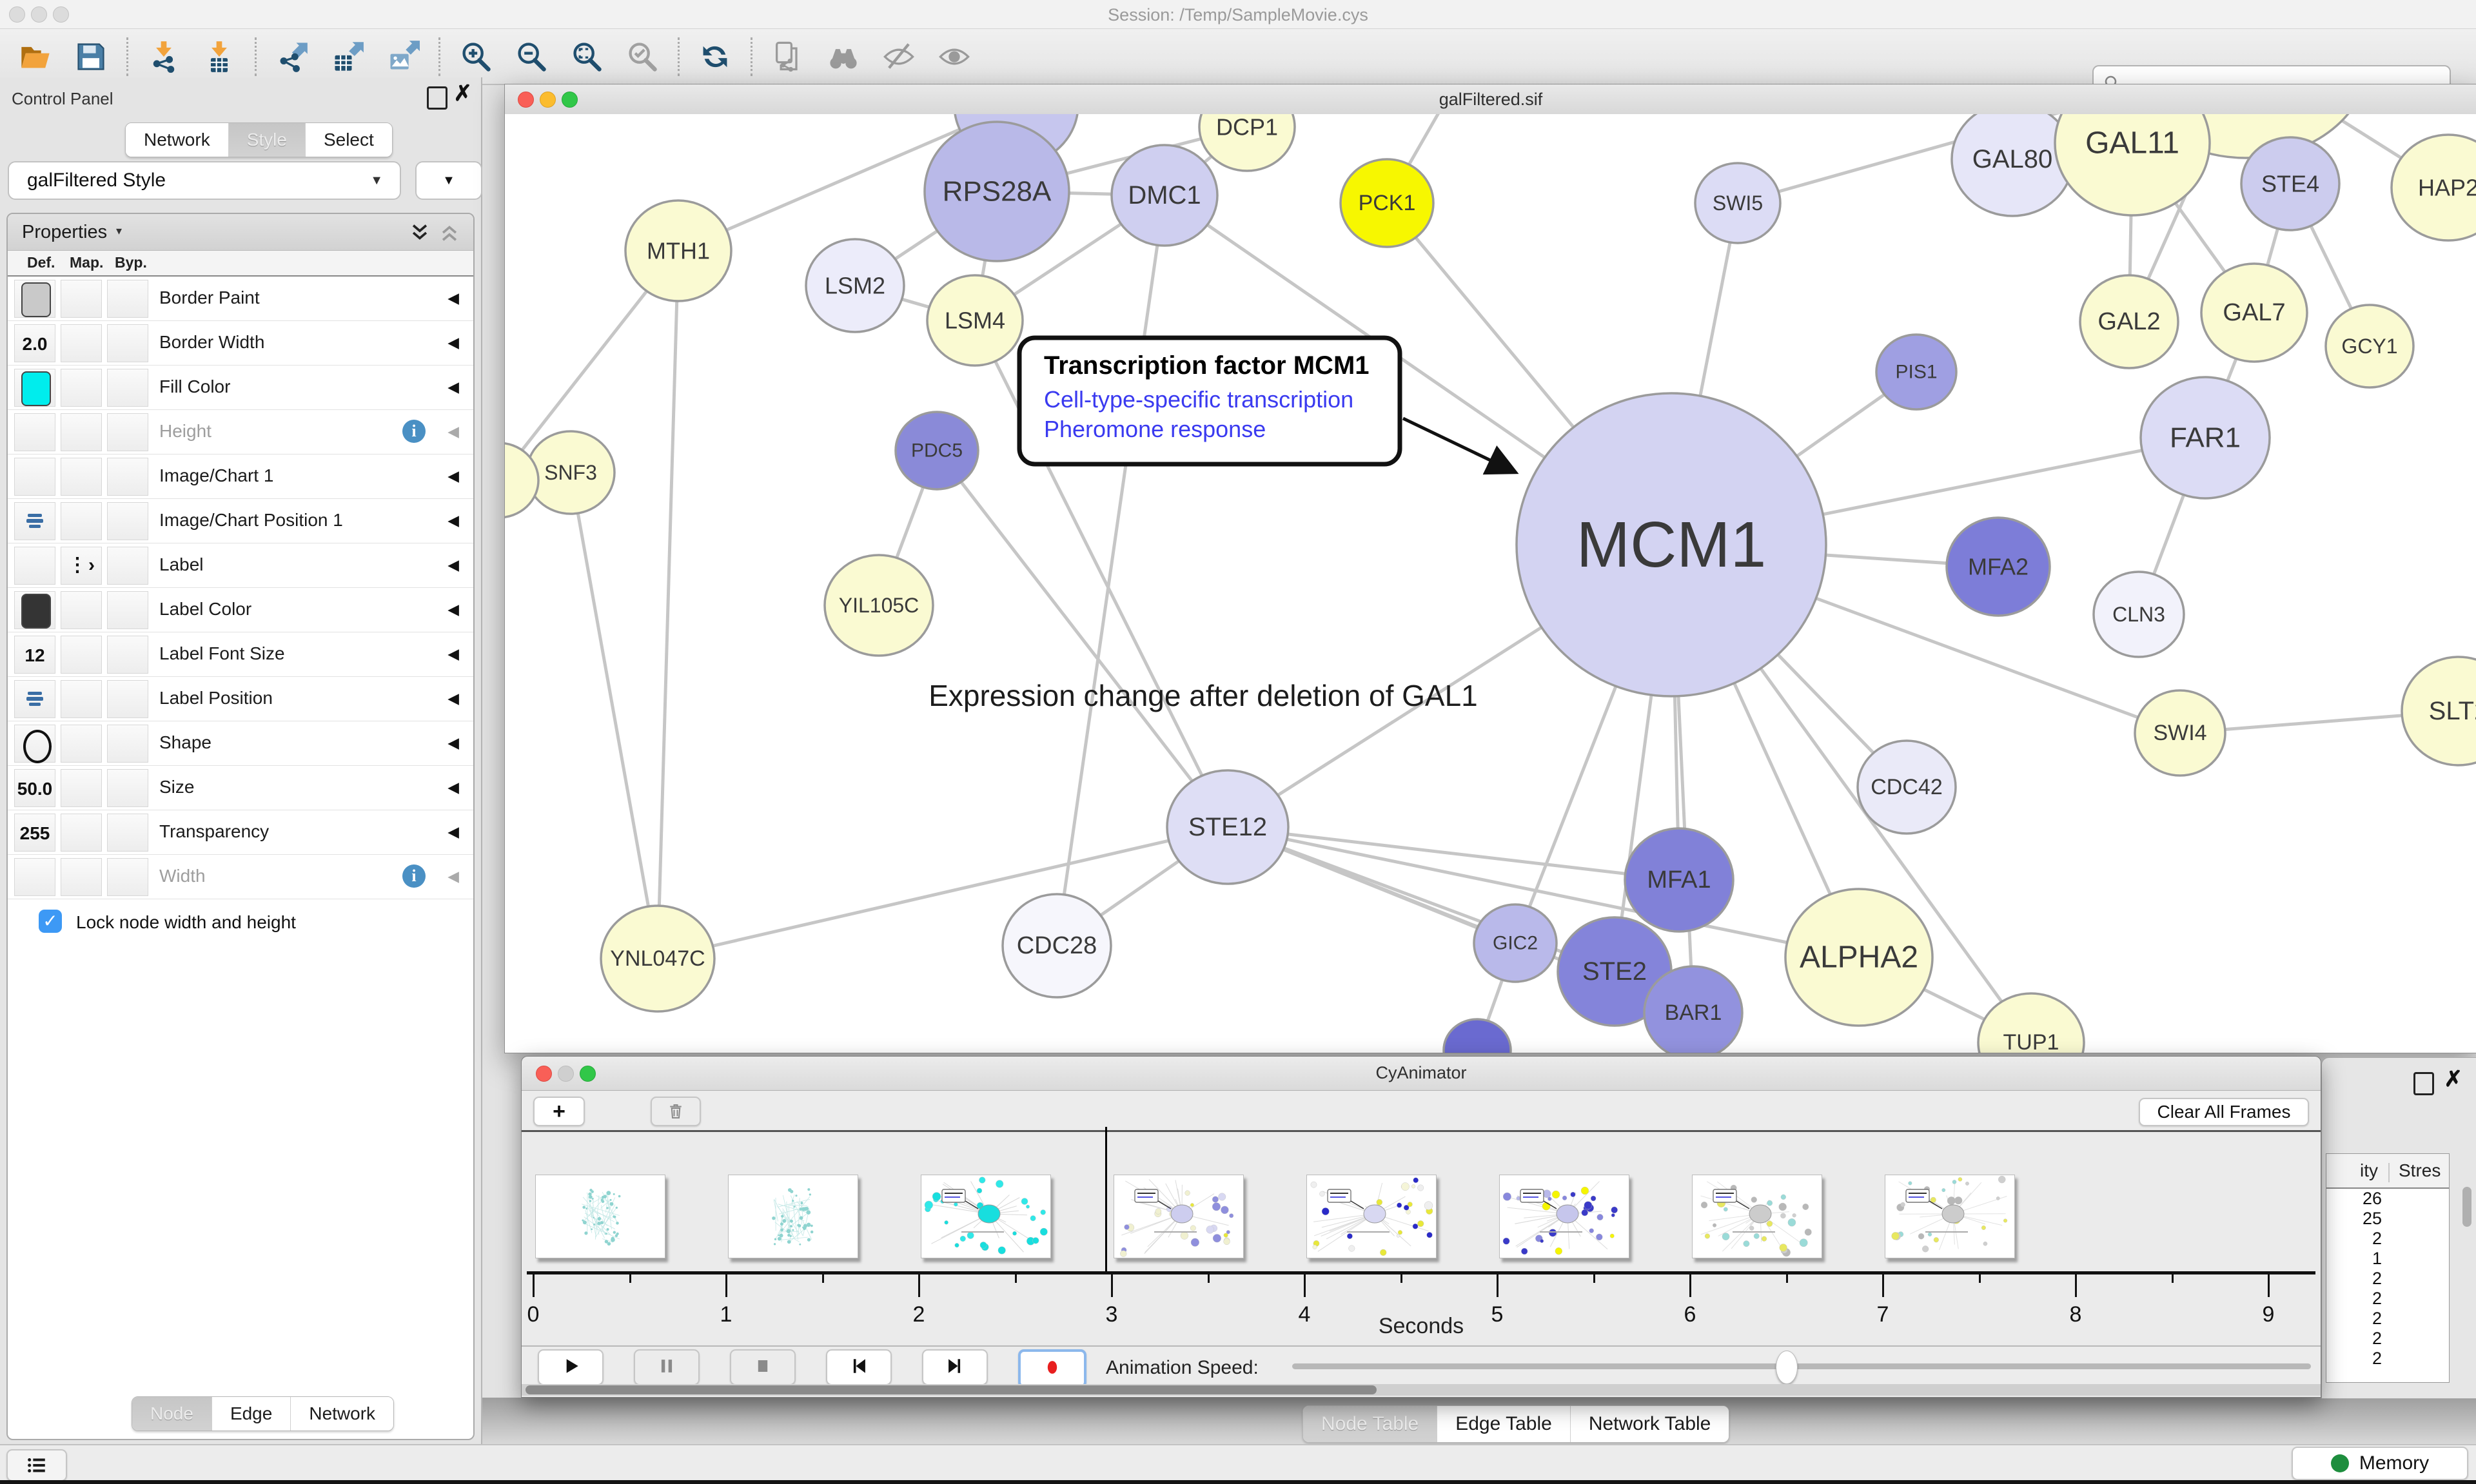 The width and height of the screenshot is (2476, 1484). Describe the element at coordinates (1421, 1390) in the screenshot. I see `horizontal-scrollbar` at that location.